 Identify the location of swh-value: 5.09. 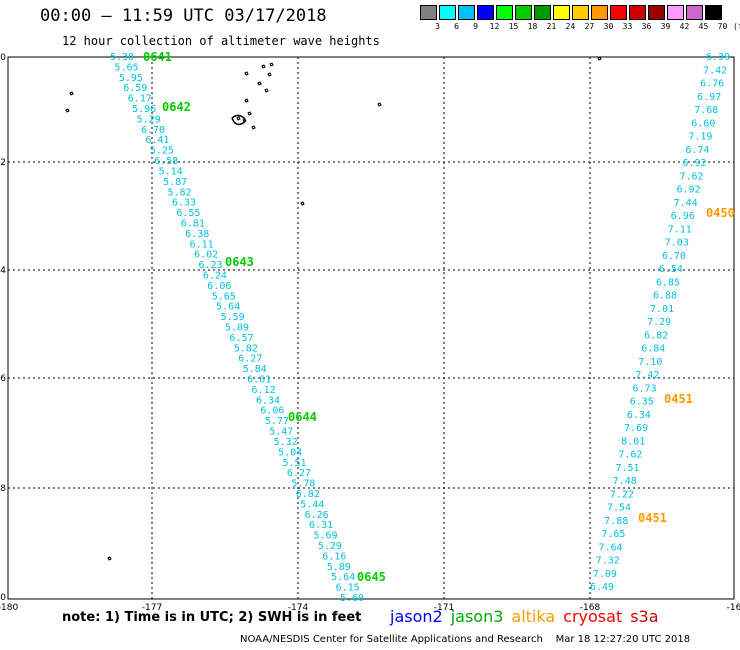
(237, 328).